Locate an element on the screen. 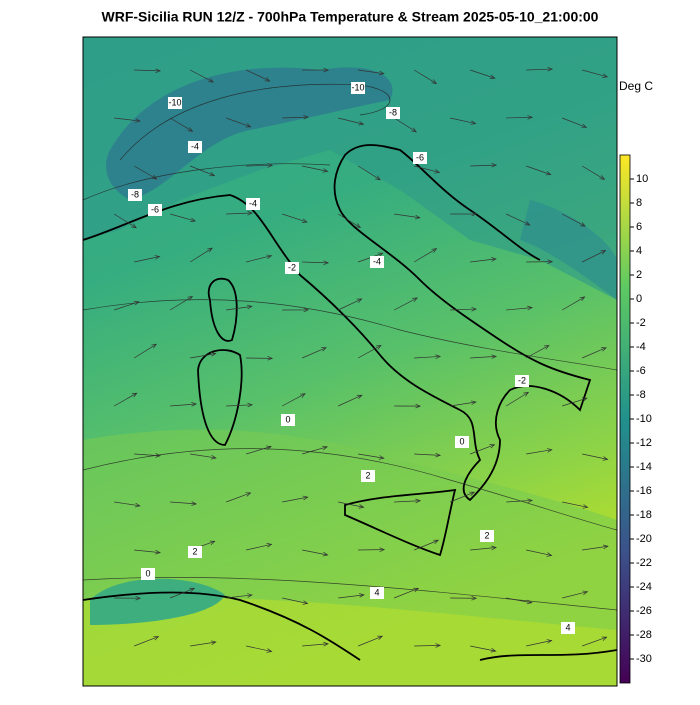 Image resolution: width=700 pixels, height=705 pixels. colorbar-tick-label: -10 is located at coordinates (644, 419).